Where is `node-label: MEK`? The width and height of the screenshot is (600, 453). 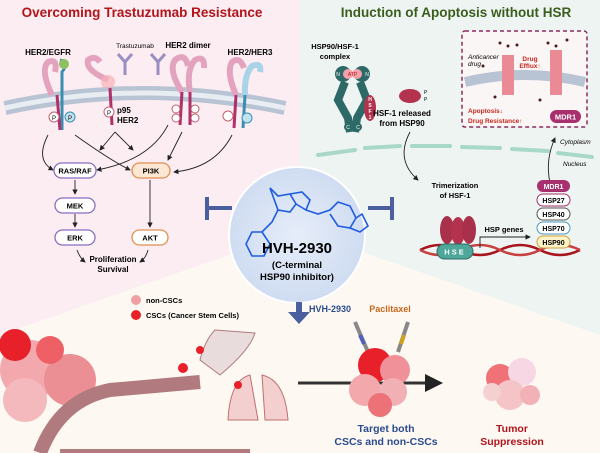 node-label: MEK is located at coordinates (75, 206).